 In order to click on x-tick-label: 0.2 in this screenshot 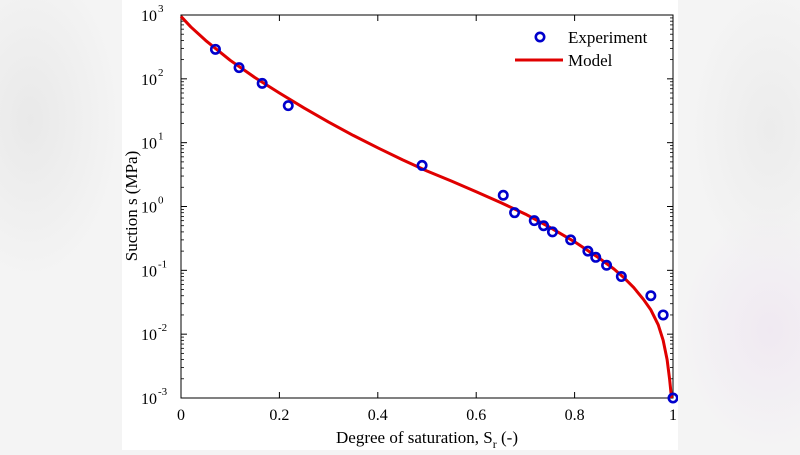, I will do `click(279, 415)`.